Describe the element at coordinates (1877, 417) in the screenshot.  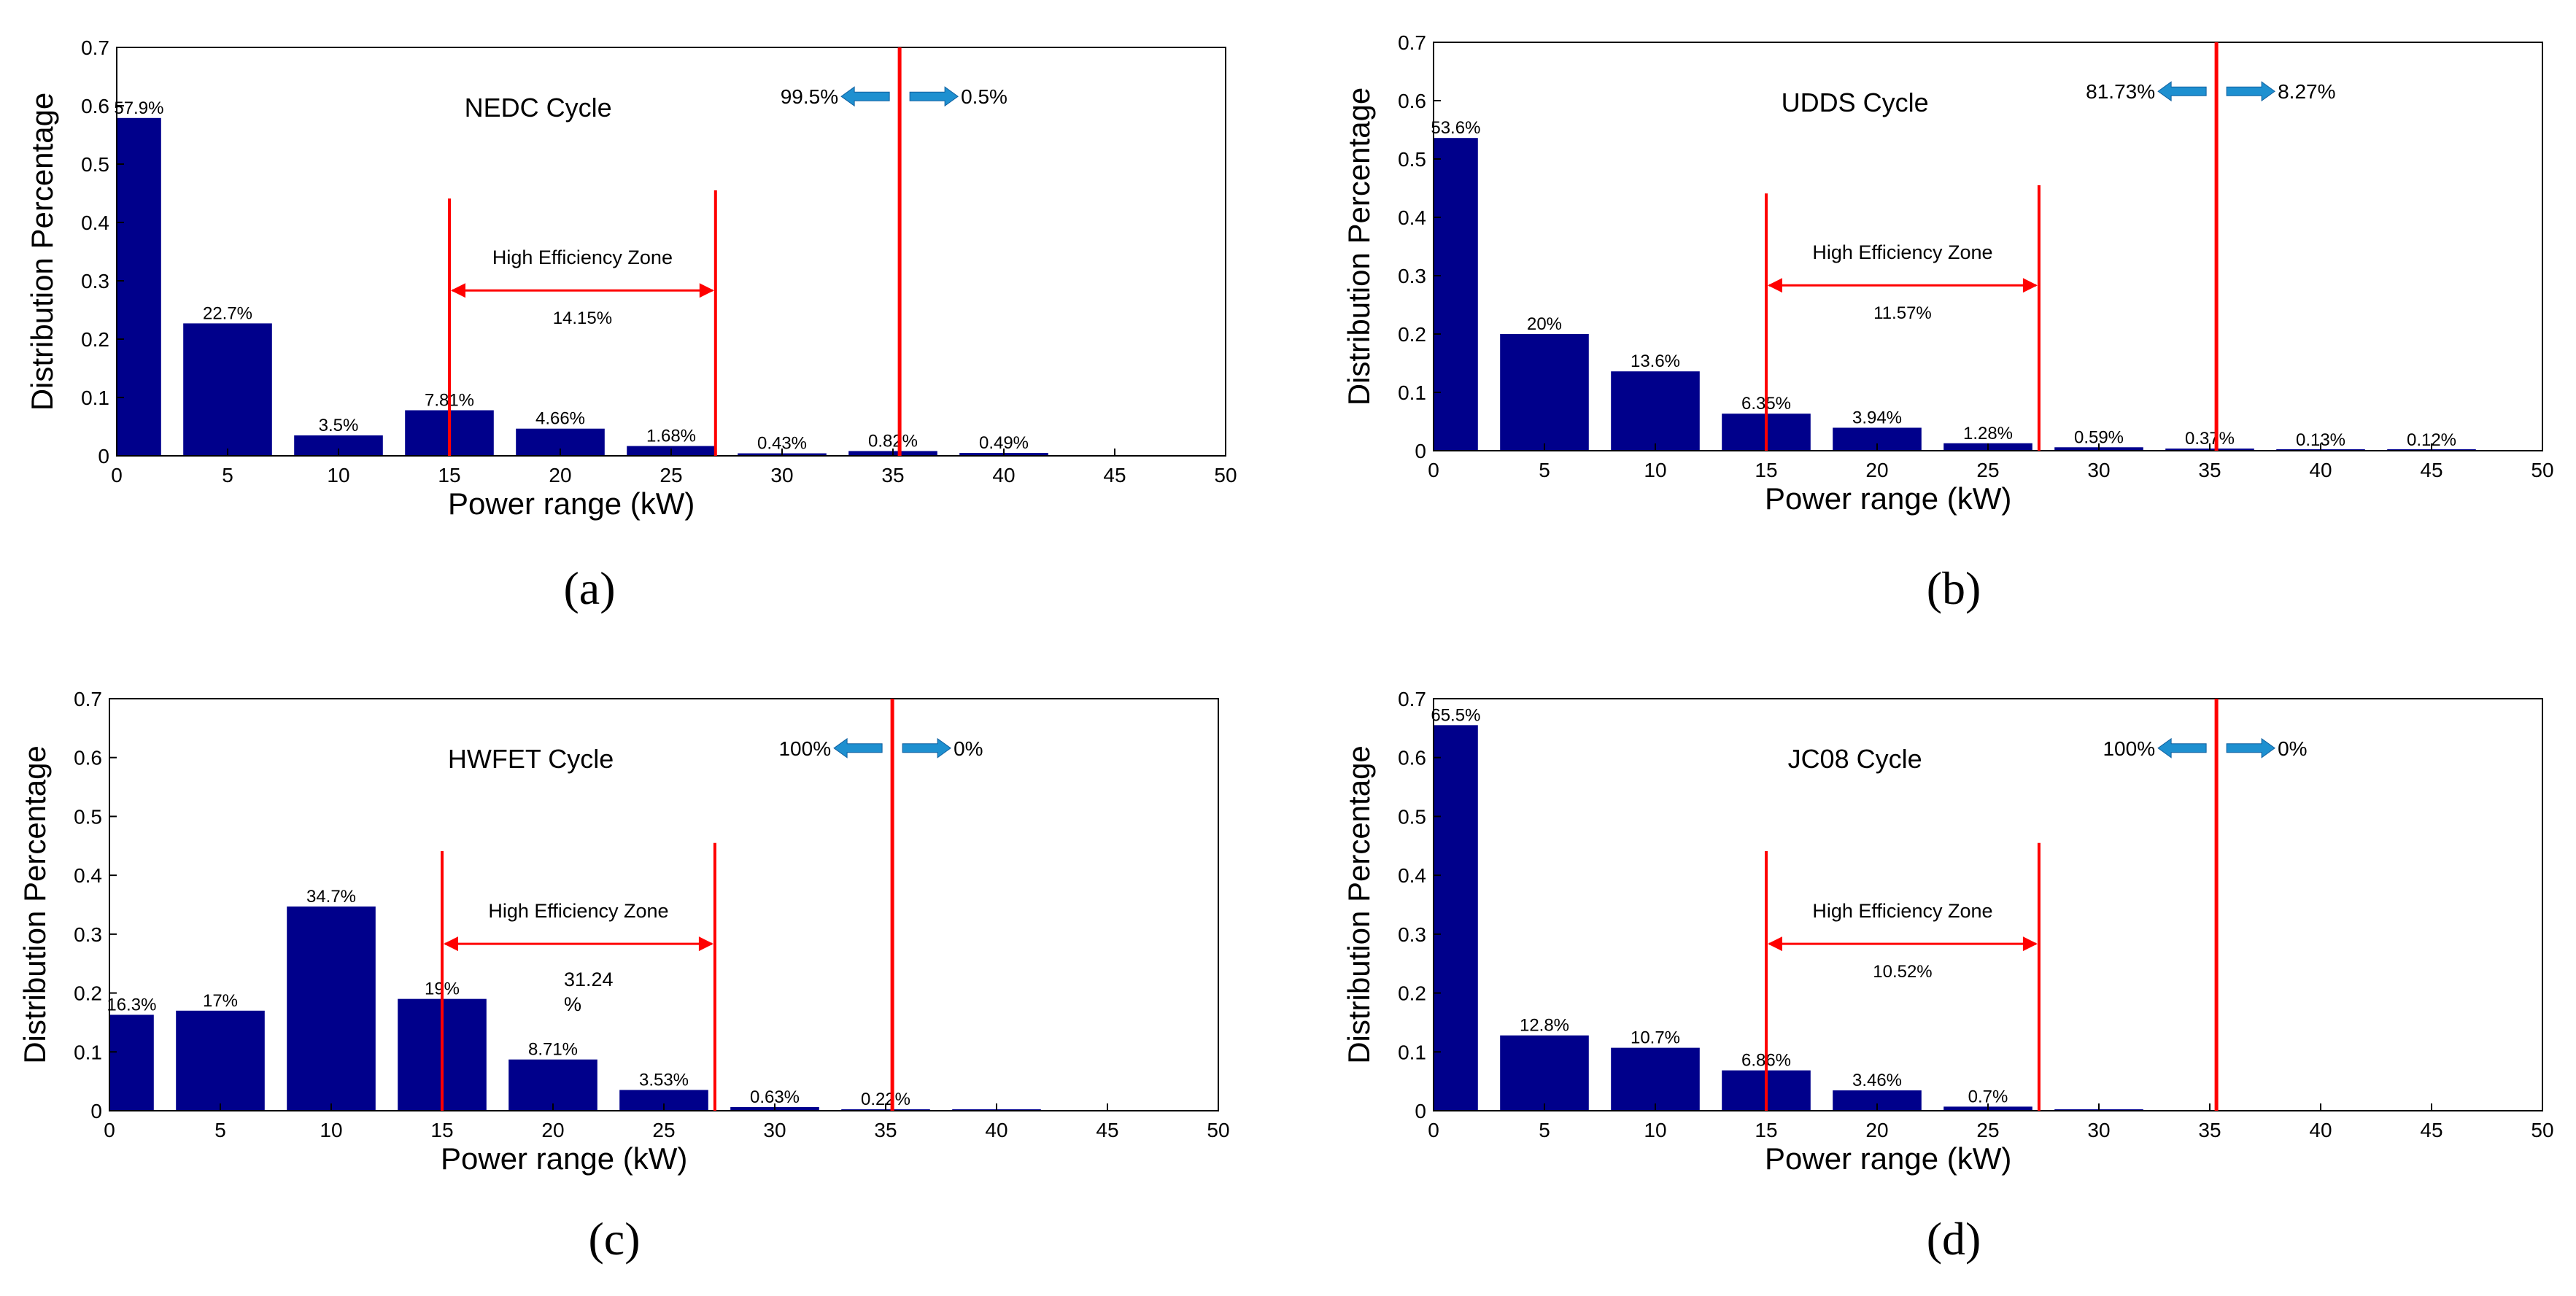
I see `data-label-20: 3.94%` at that location.